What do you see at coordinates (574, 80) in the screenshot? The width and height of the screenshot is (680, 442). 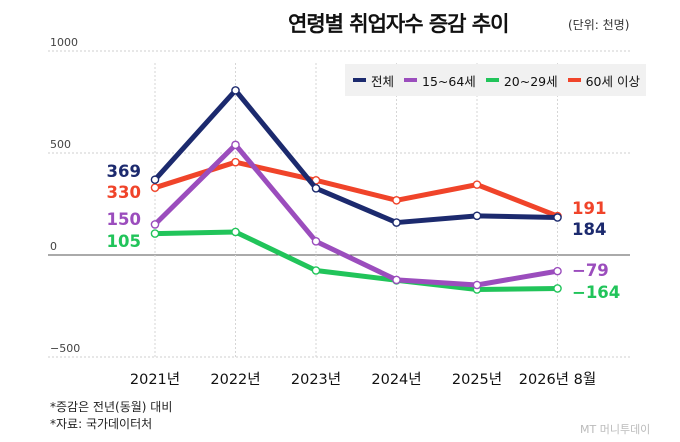 I see `legend-swatch-60plus` at bounding box center [574, 80].